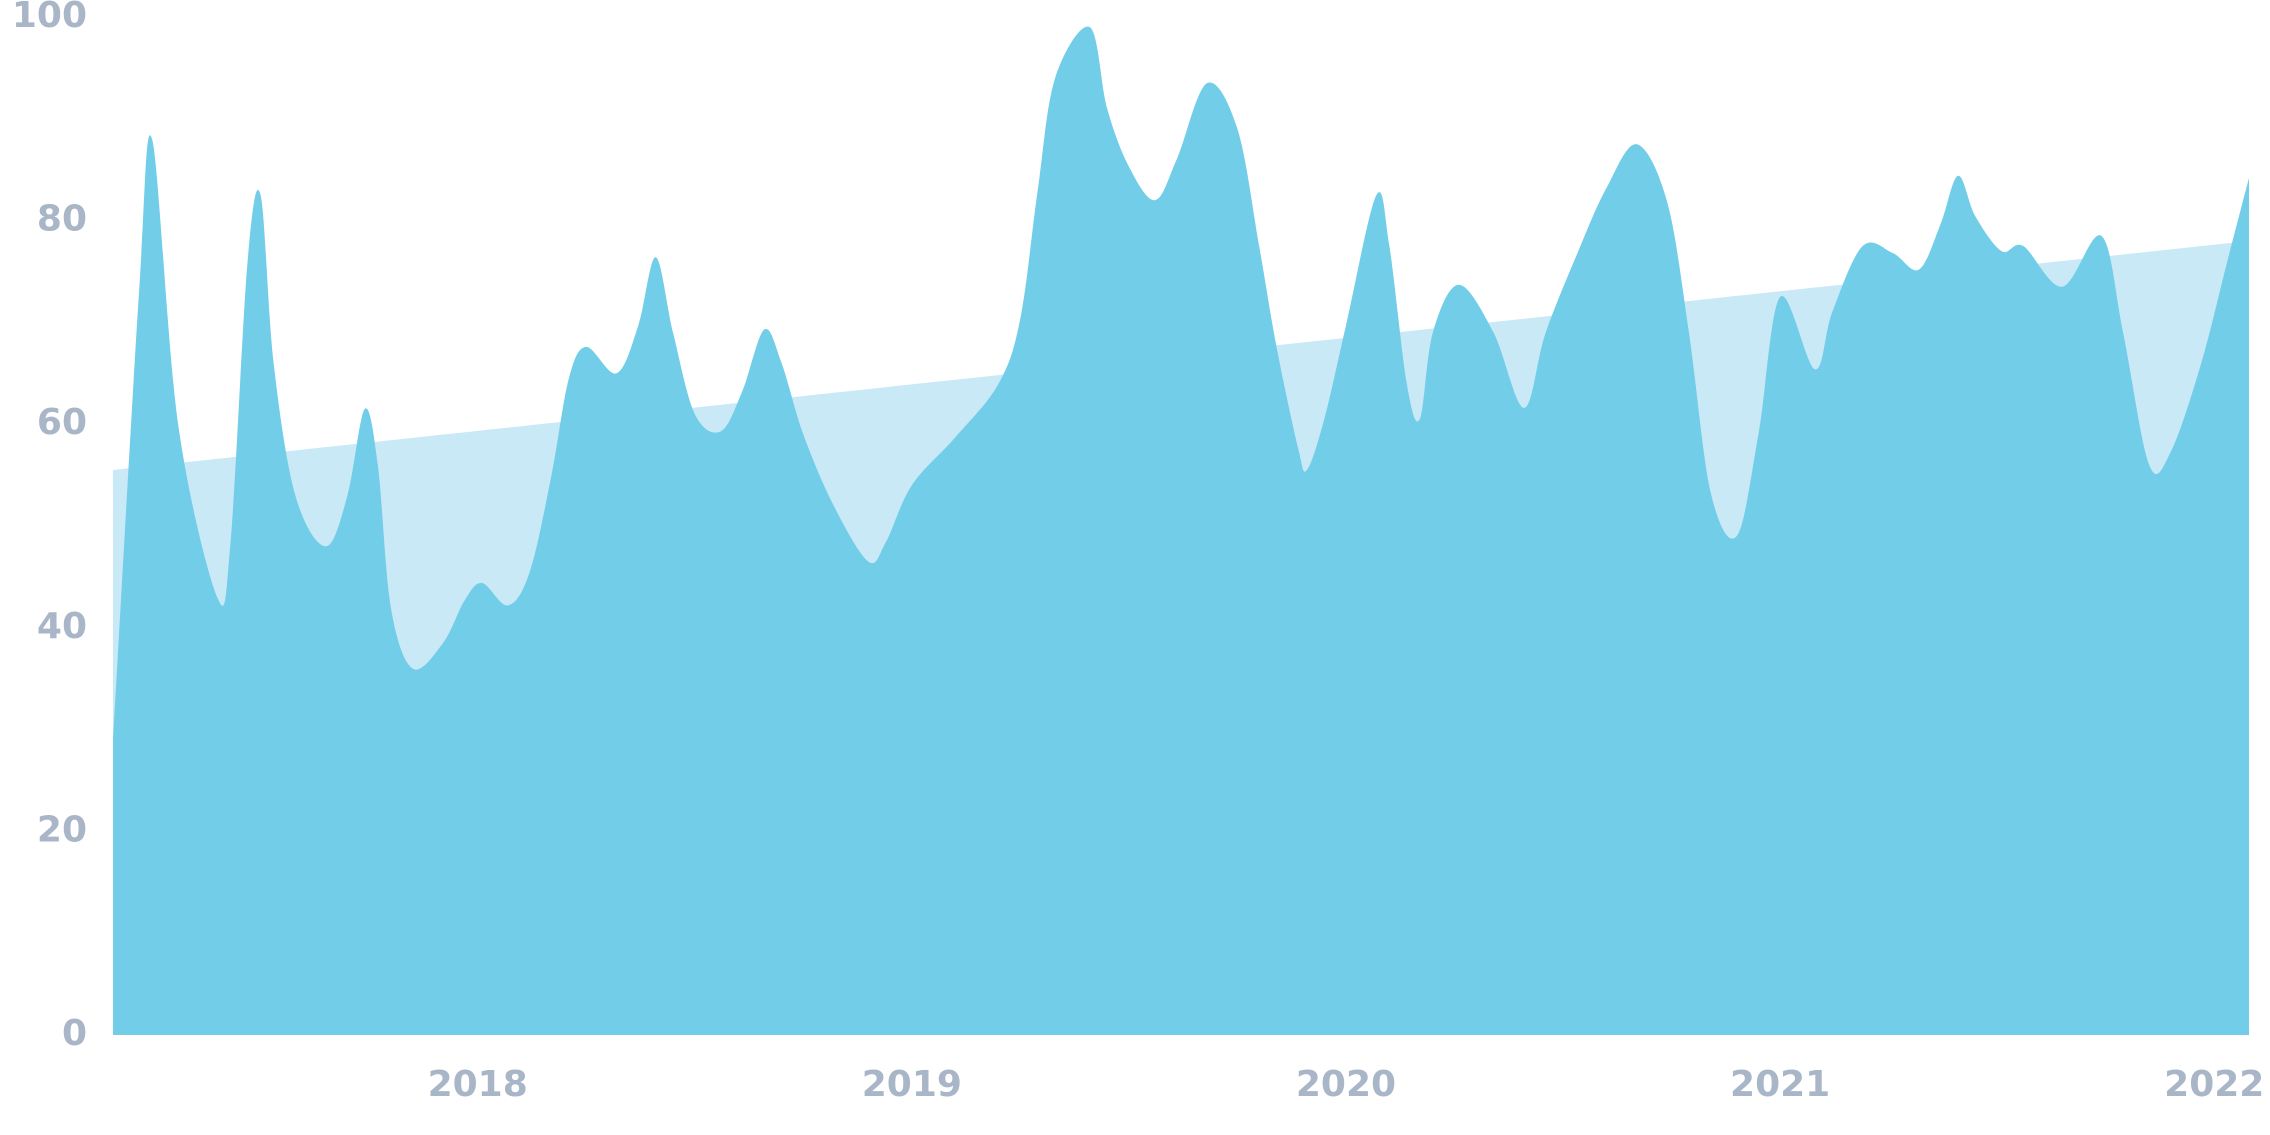 The image size is (2270, 1135). I want to click on y-tick-label: 80, so click(62, 219).